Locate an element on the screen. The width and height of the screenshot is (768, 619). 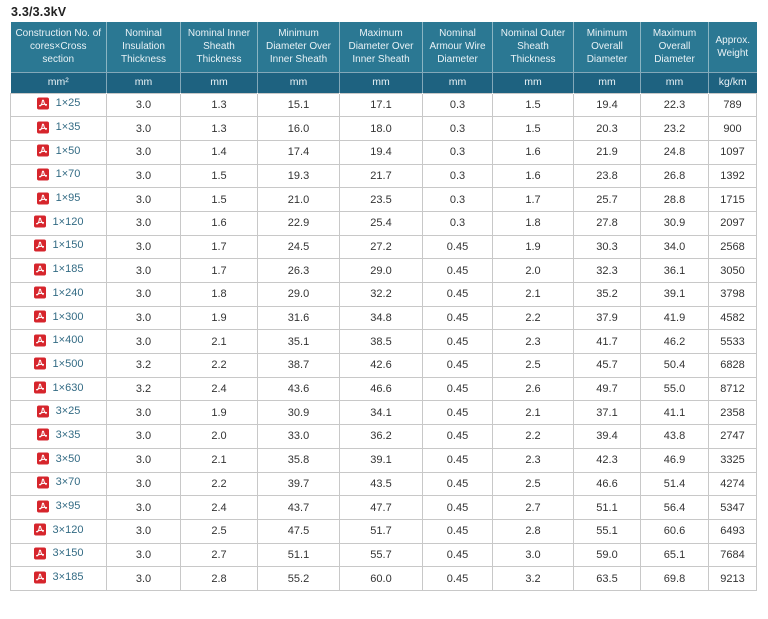
value-cell-4: 0.3 is located at coordinates (457, 176).